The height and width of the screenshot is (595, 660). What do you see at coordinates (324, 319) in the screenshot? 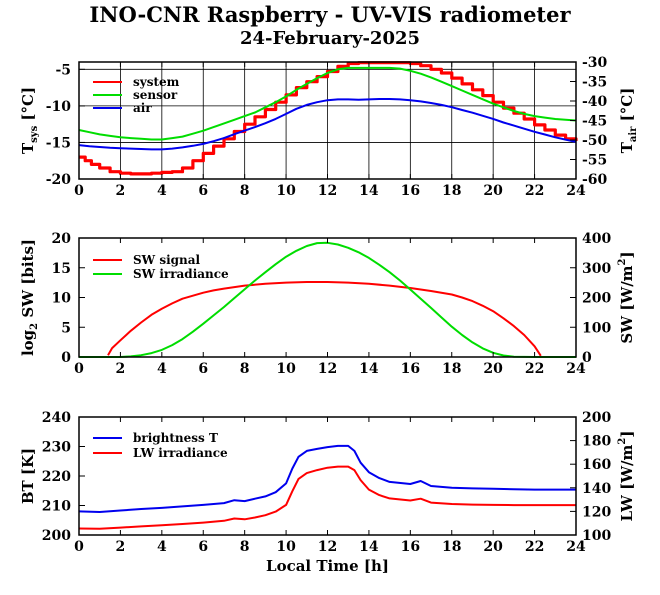
I see `shortwave-series-sw-signal` at bounding box center [324, 319].